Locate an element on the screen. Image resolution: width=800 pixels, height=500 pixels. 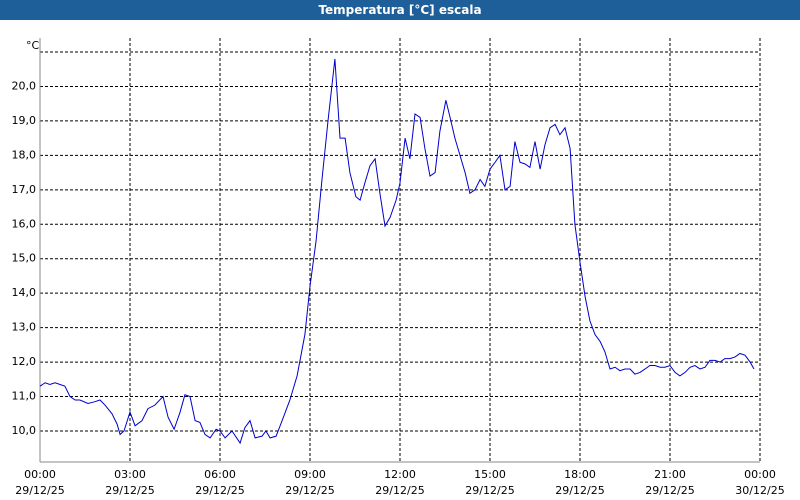
x-tick-label: 12:00 is located at coordinates (400, 474).